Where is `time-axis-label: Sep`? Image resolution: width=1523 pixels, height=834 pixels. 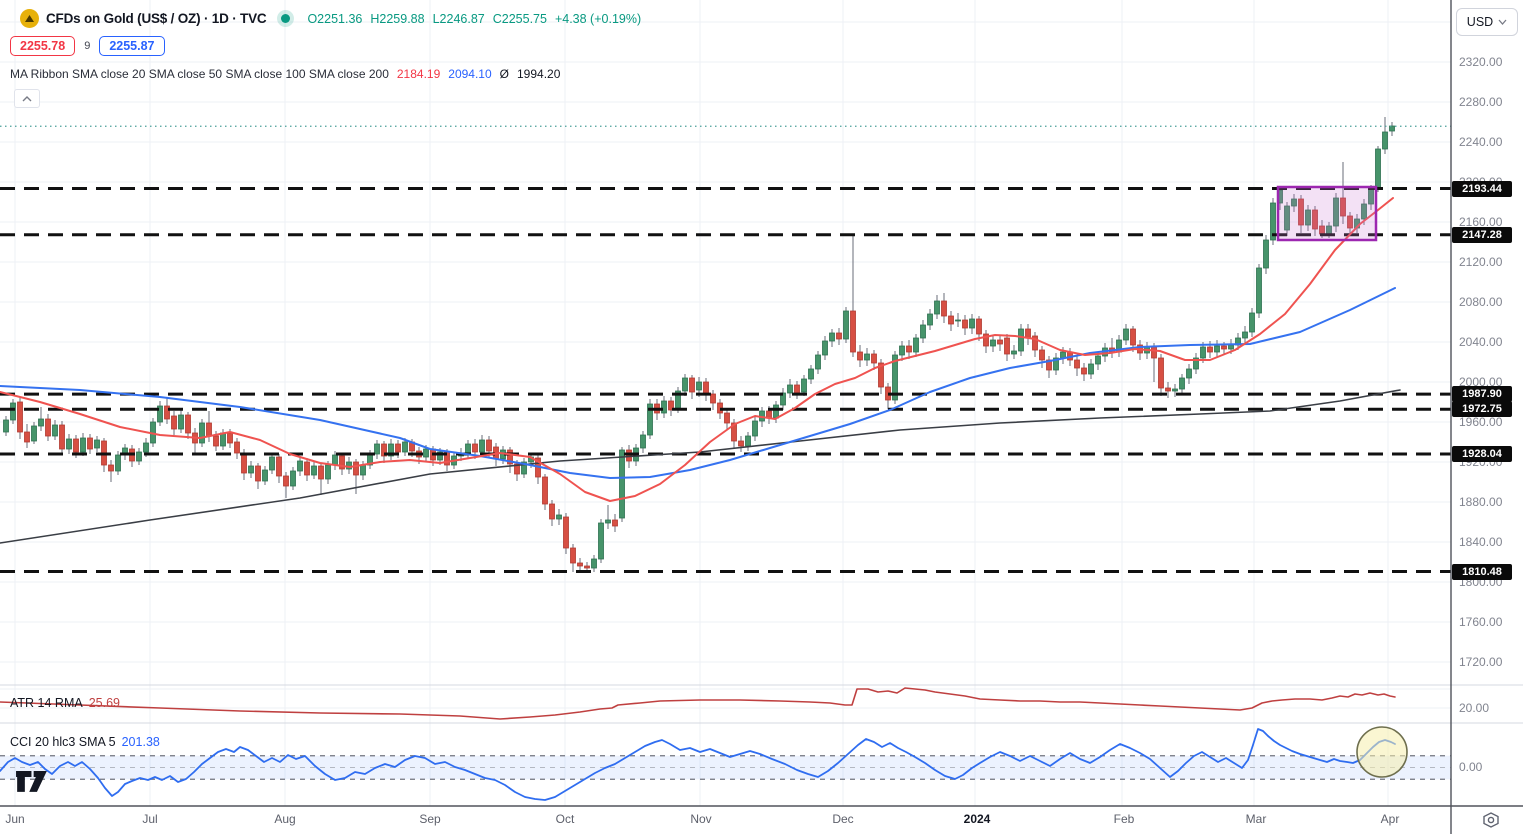
time-axis-label: Sep is located at coordinates (430, 819).